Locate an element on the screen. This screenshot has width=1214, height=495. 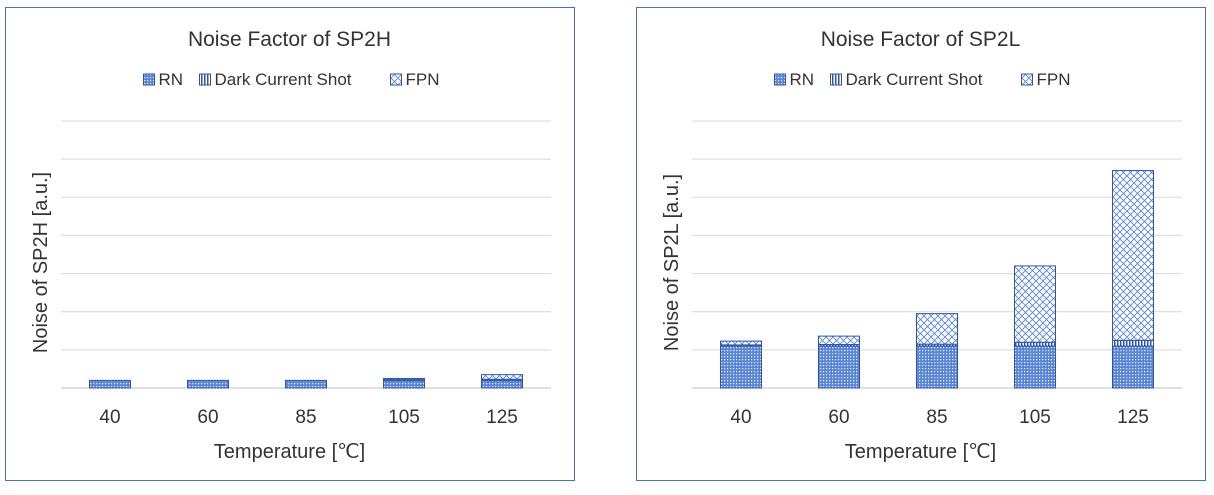
y-axis-label: Noise of SP2L [a.u.] is located at coordinates (672, 262).